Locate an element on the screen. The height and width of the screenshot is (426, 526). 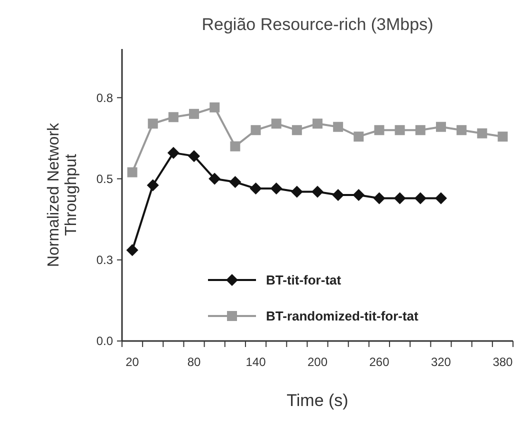
x-tick-label: 380 is located at coordinates (503, 362).